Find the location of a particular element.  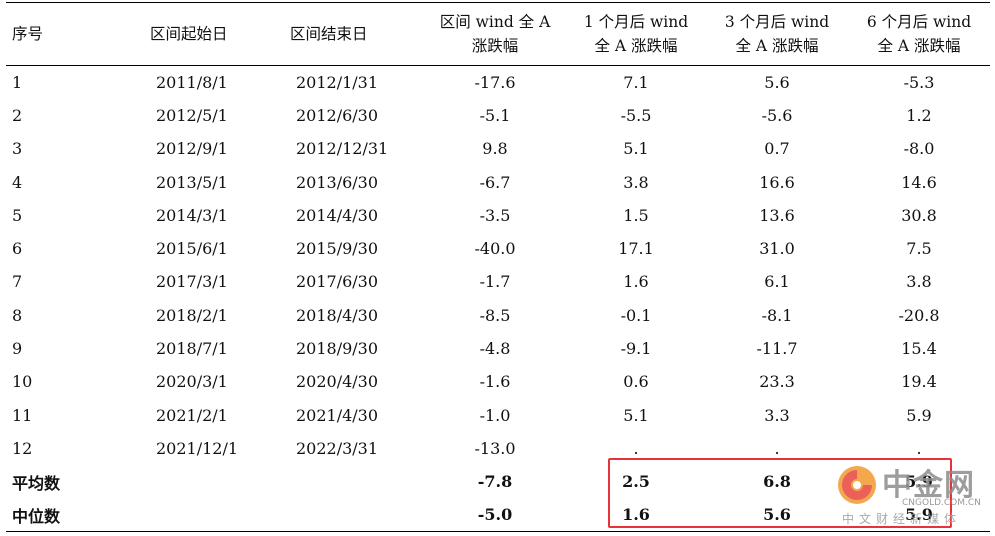

cell-6m: 30.8 is located at coordinates (919, 215).